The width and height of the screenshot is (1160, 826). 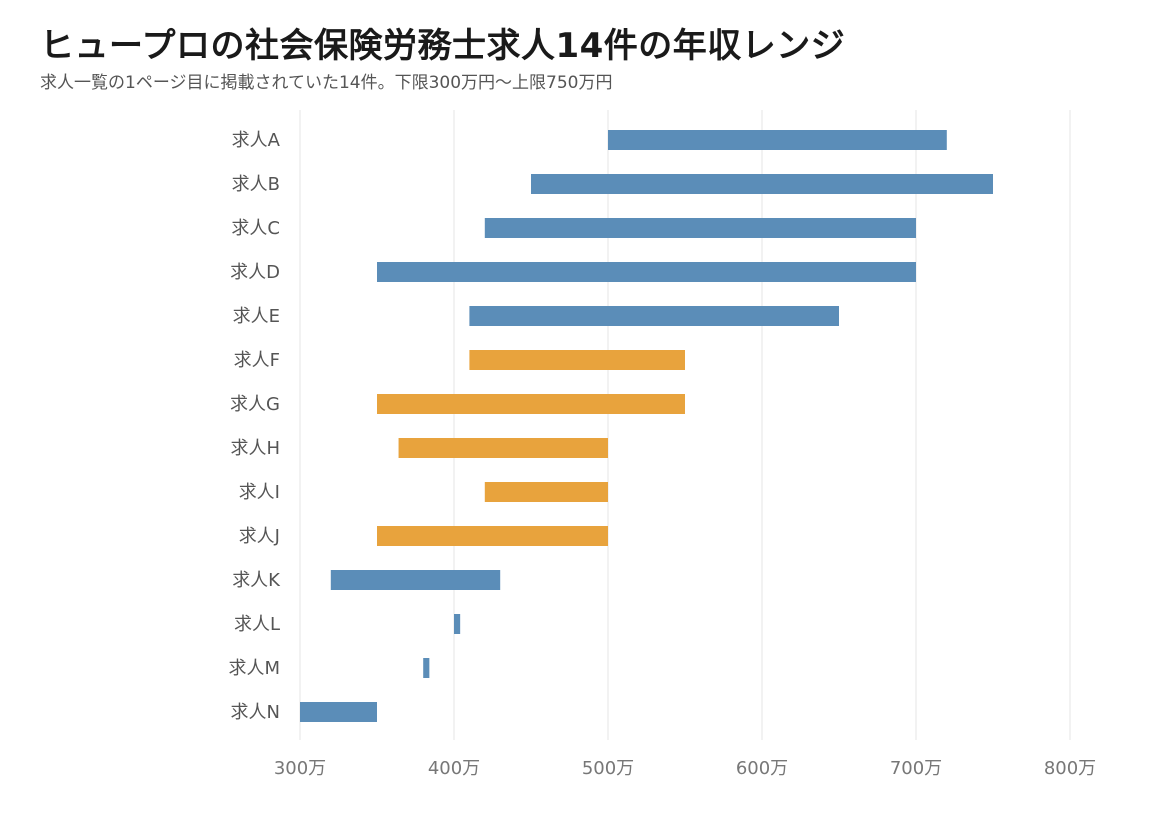 What do you see at coordinates (256, 580) in the screenshot?
I see `category-label: 求人K` at bounding box center [256, 580].